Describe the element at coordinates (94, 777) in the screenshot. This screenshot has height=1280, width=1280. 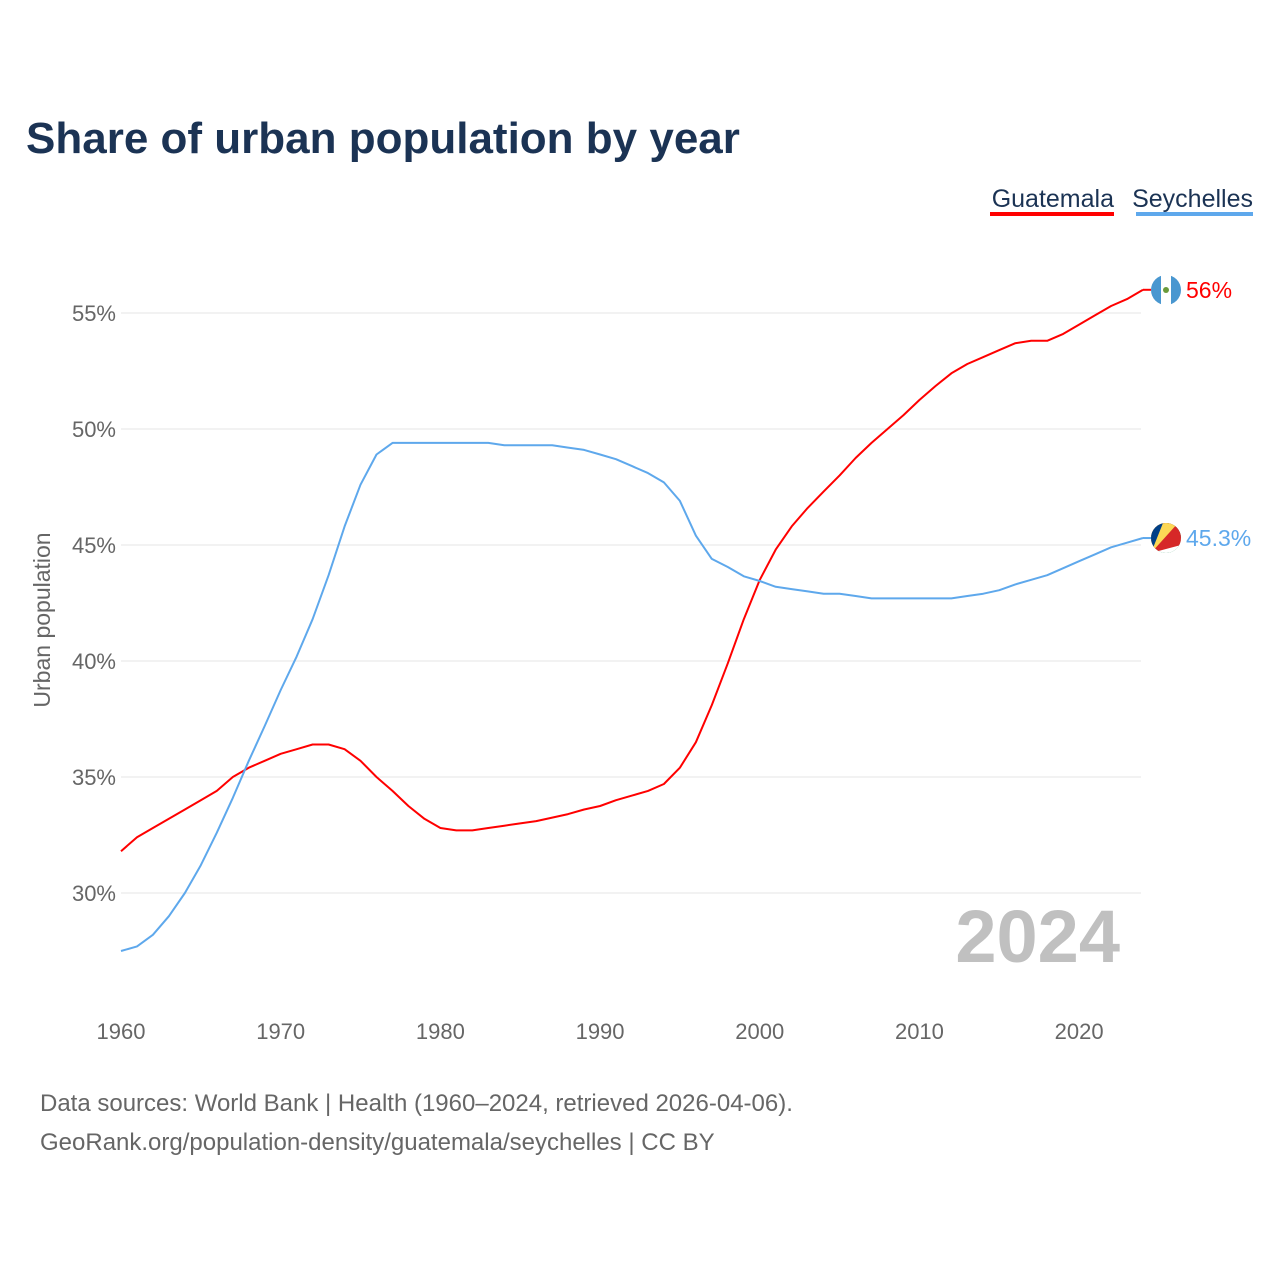
I see `y-tick-label: 35%` at that location.